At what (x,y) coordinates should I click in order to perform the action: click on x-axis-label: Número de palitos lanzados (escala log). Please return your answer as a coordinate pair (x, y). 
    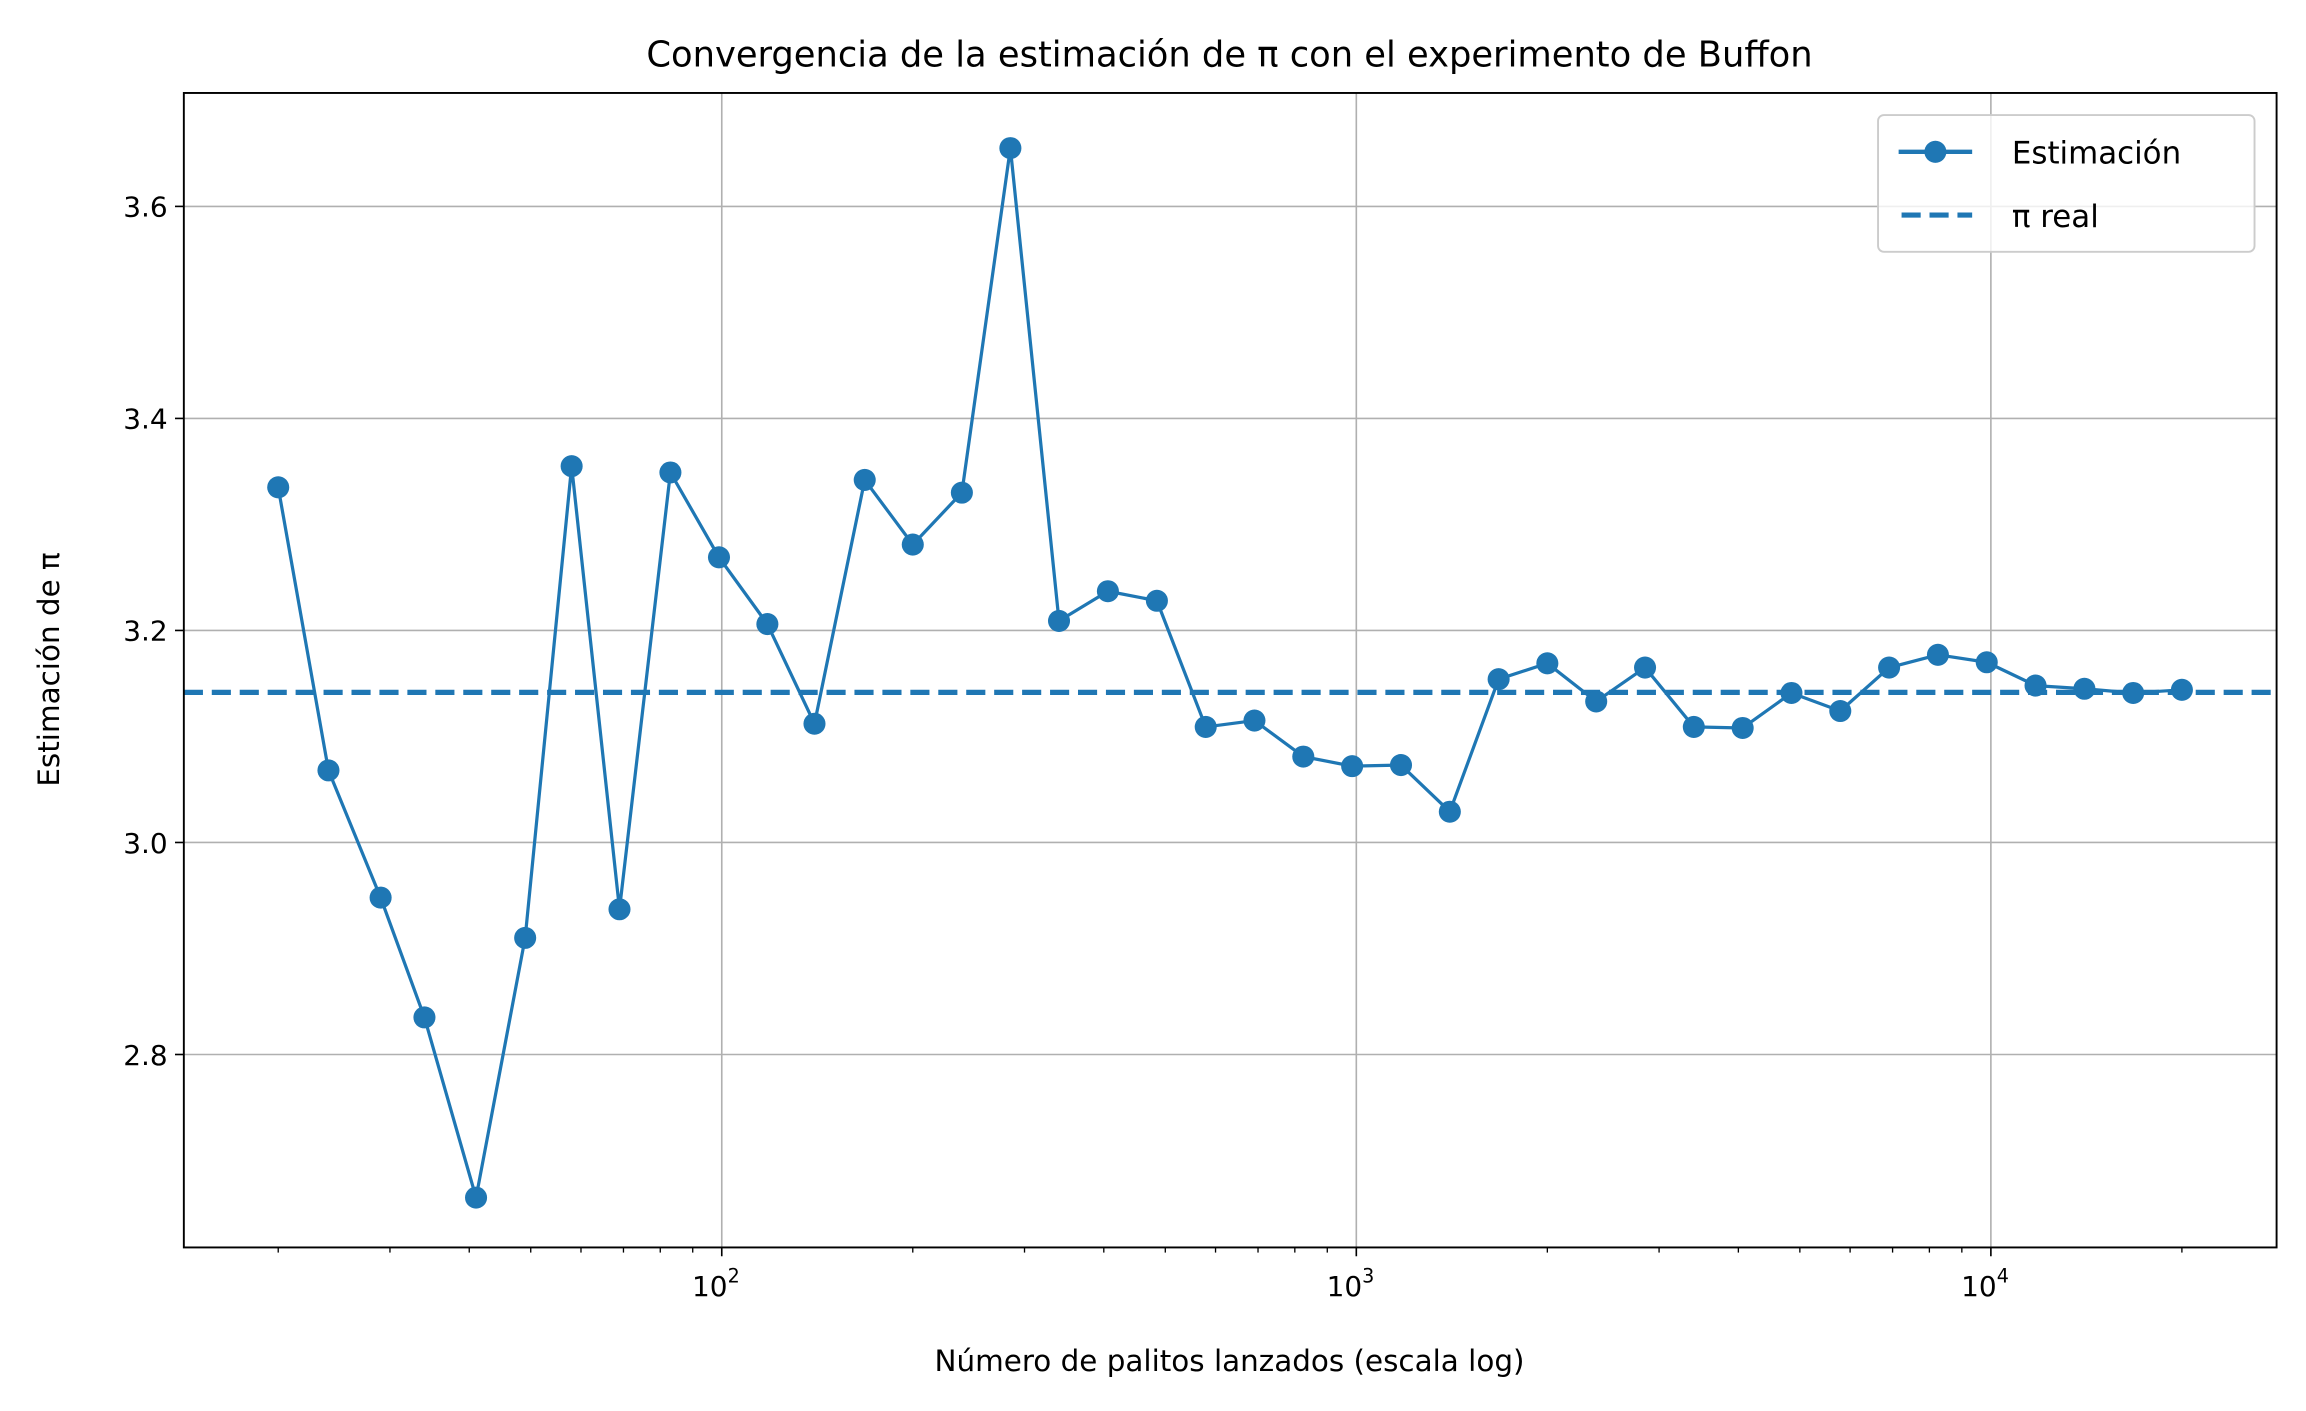
    Looking at the image, I should click on (1229, 1361).